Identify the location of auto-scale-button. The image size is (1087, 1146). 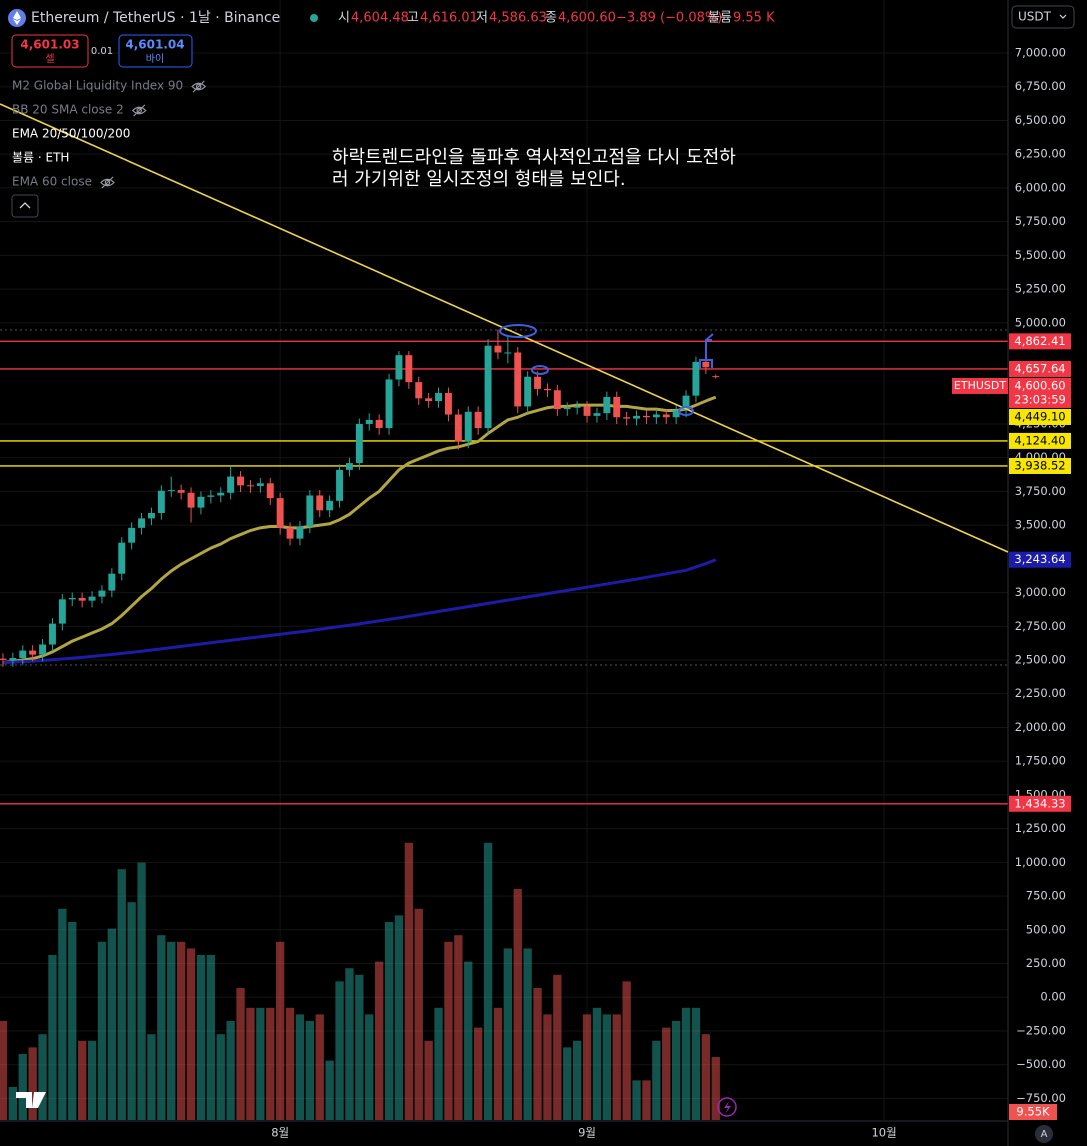
(1044, 1134).